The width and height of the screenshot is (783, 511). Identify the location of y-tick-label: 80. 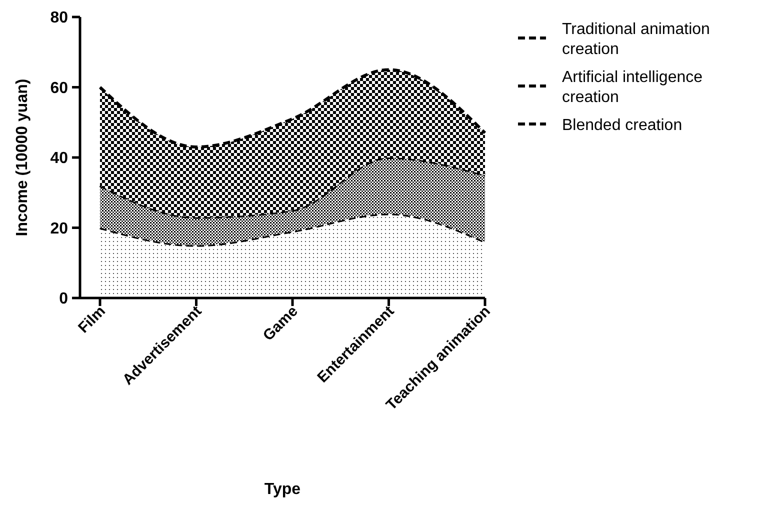
(59, 18).